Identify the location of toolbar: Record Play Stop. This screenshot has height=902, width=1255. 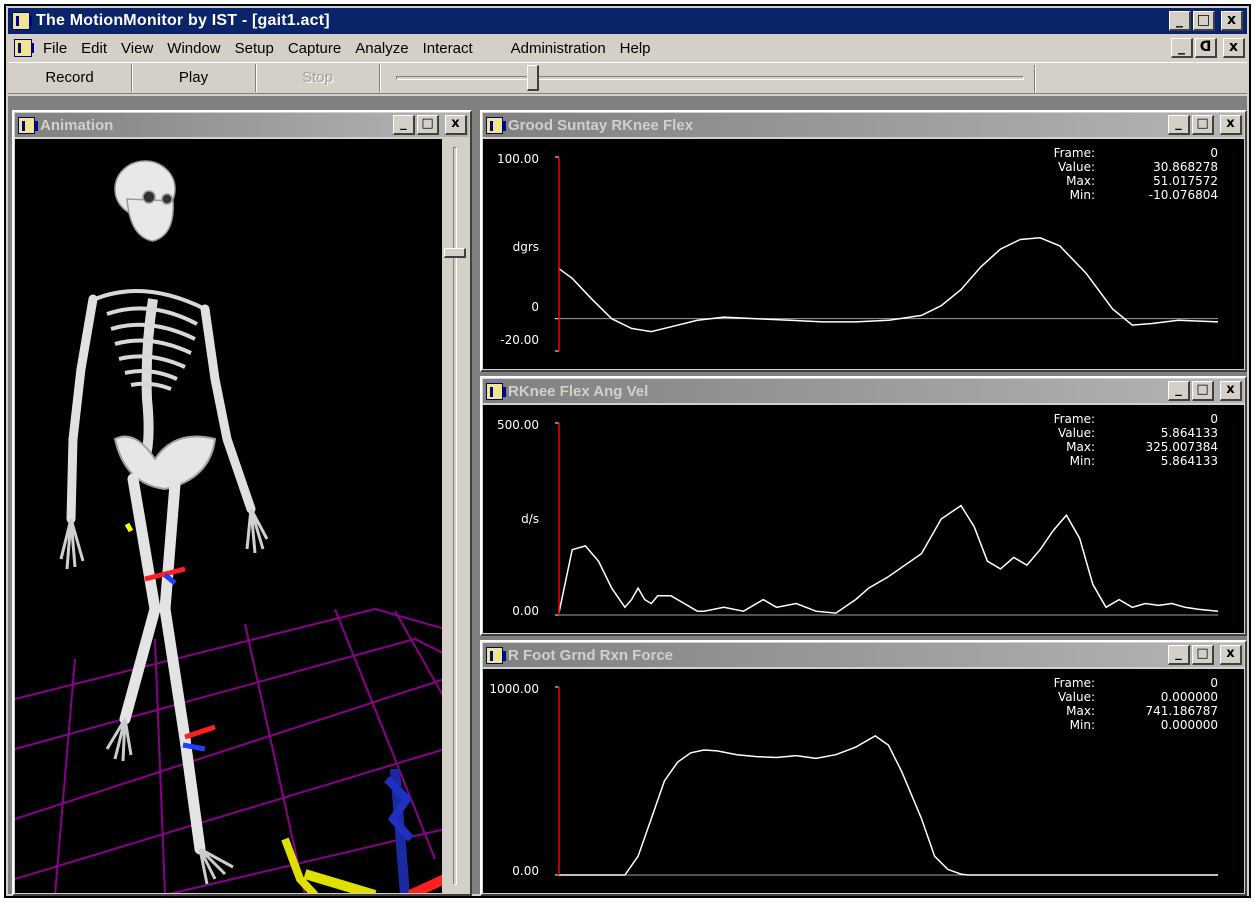
(627, 78).